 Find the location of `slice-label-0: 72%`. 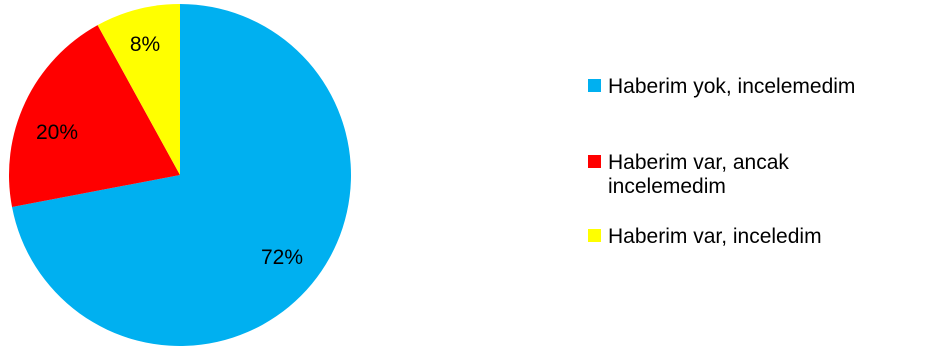

slice-label-0: 72% is located at coordinates (282, 257).